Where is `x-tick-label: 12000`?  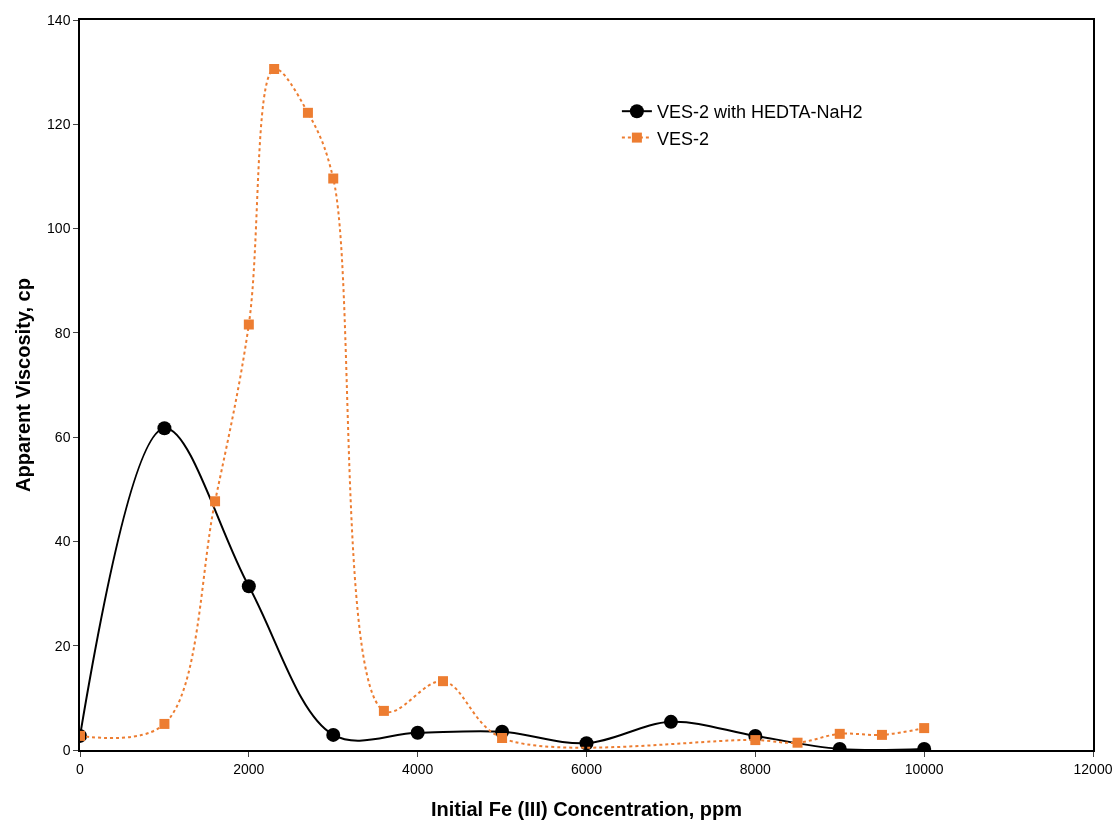 x-tick-label: 12000 is located at coordinates (1093, 768).